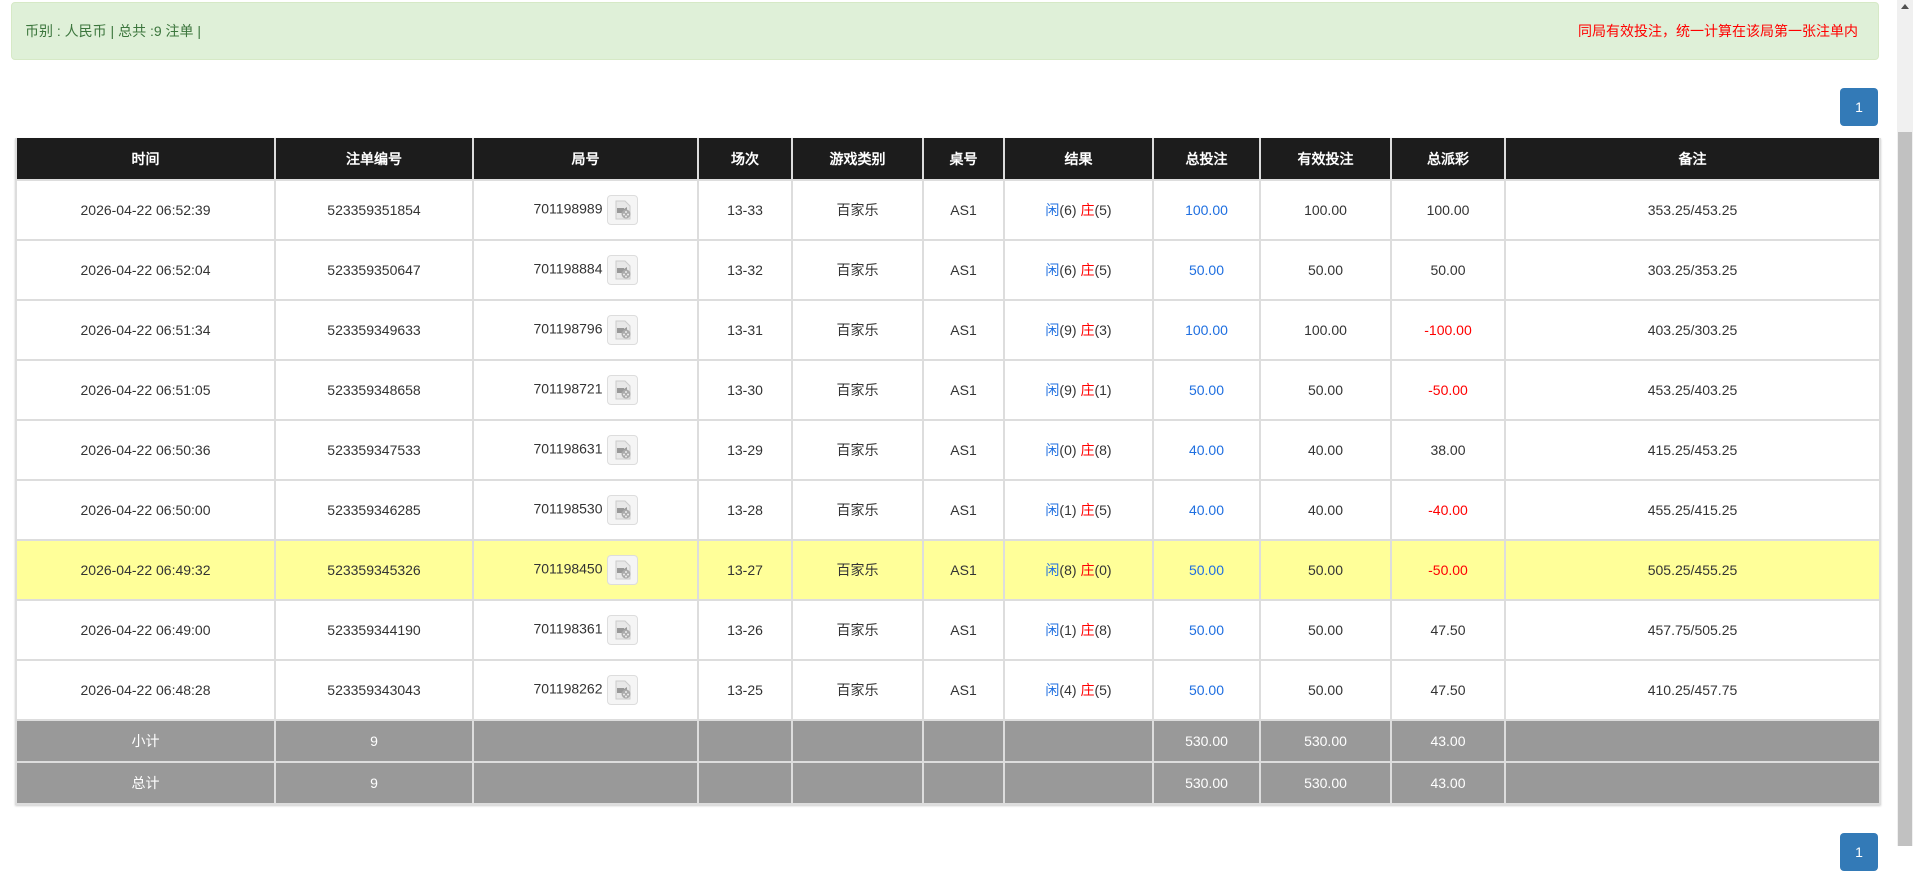 The height and width of the screenshot is (871, 1913). Describe the element at coordinates (1859, 852) in the screenshot. I see `pagination-page-1-bottom: 1` at that location.